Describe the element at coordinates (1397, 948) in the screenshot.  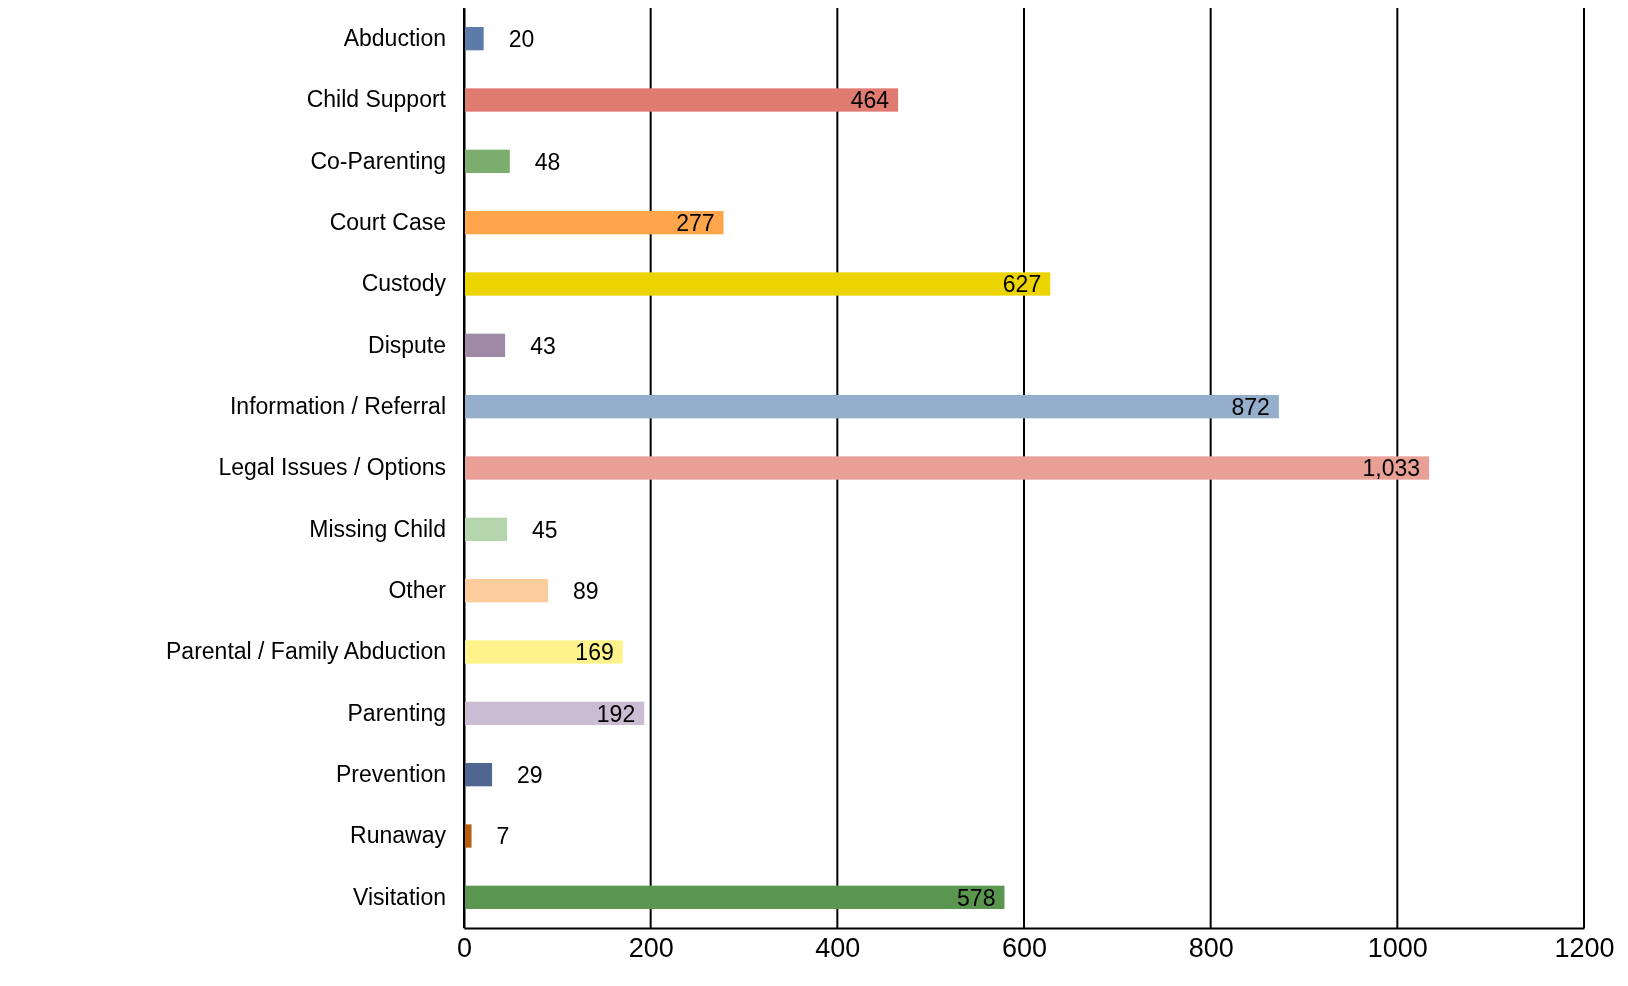
I see `x-tick-label: 1000` at that location.